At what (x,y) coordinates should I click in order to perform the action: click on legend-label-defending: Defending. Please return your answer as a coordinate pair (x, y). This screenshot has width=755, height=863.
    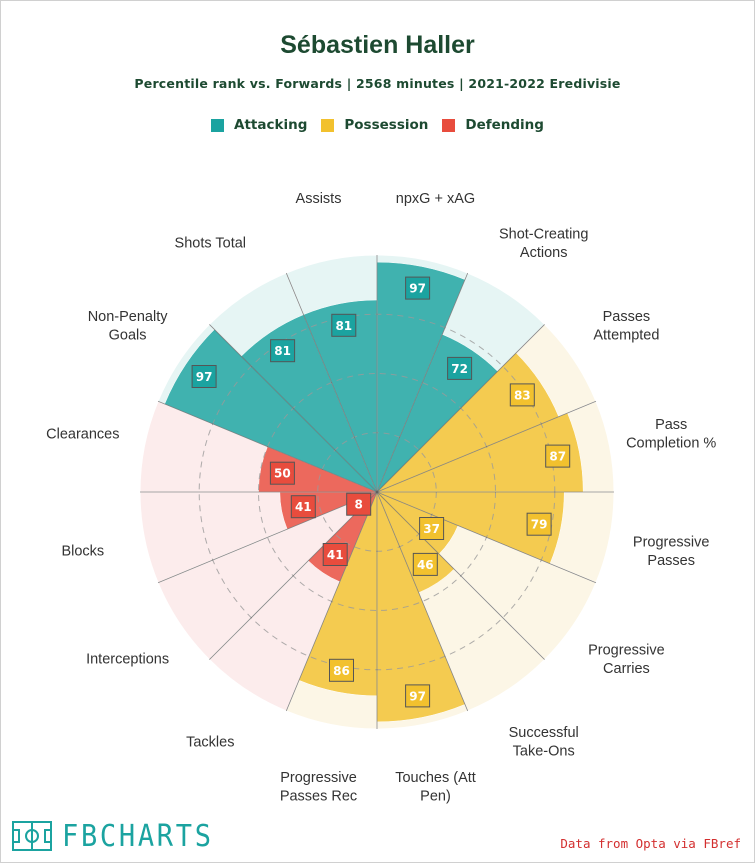
    Looking at the image, I should click on (504, 125).